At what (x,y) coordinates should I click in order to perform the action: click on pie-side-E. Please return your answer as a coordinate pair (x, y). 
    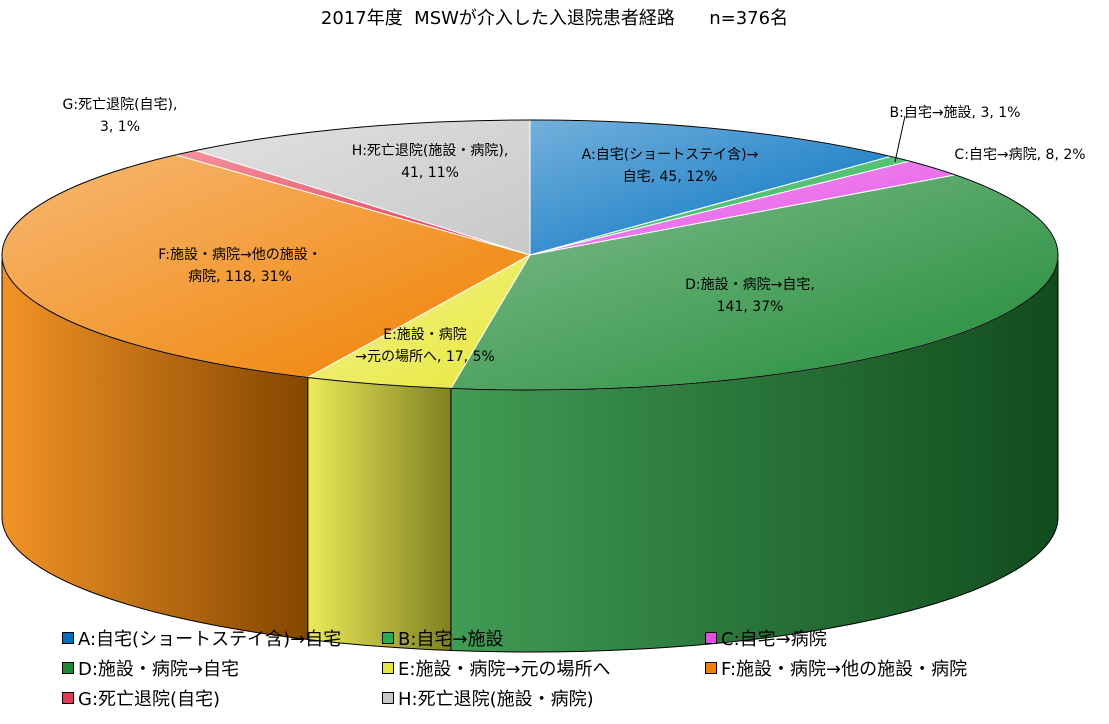
    Looking at the image, I should click on (379, 513).